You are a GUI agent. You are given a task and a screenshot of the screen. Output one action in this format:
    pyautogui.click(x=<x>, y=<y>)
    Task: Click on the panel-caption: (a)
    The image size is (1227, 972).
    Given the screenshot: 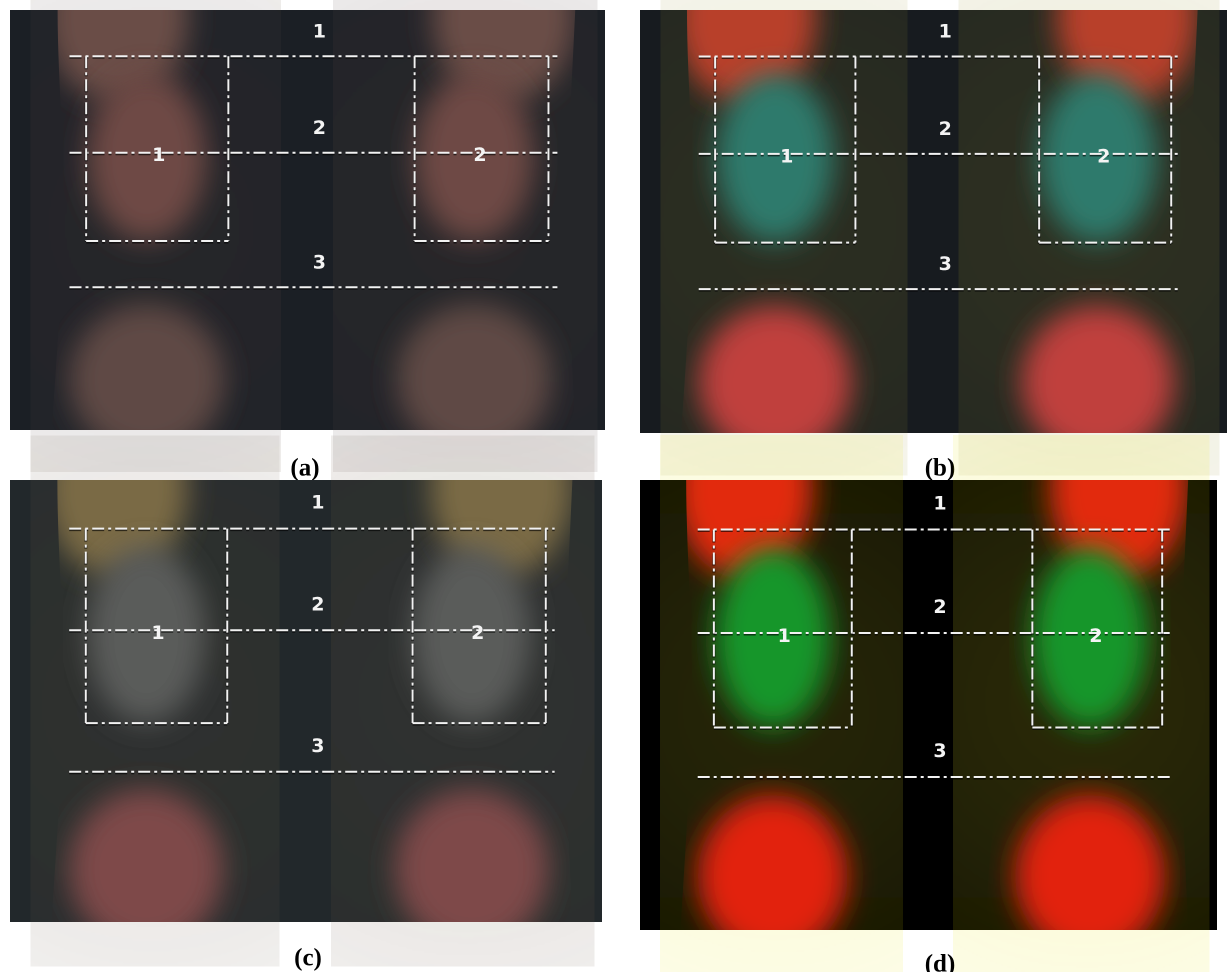 What is the action you would take?
    pyautogui.click(x=304, y=468)
    